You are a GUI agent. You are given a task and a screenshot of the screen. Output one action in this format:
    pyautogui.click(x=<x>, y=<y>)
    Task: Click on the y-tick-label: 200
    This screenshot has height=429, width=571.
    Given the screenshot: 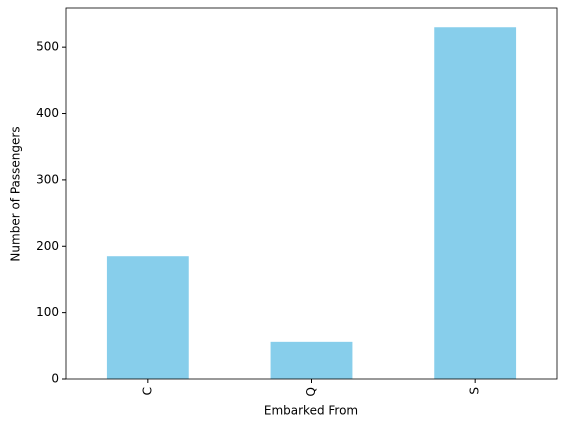 What is the action you would take?
    pyautogui.click(x=47, y=246)
    